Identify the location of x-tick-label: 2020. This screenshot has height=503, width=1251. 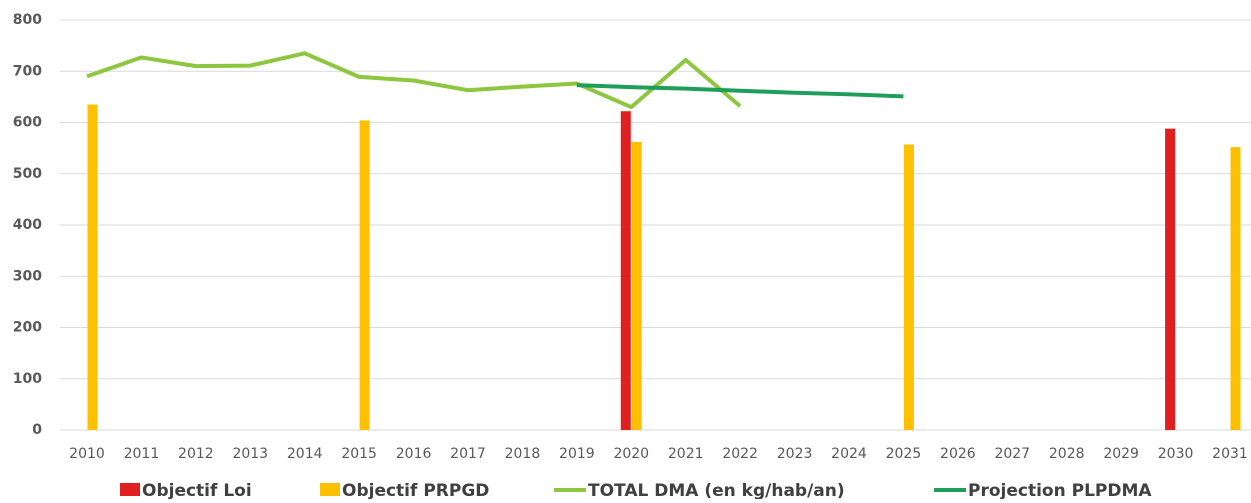
(631, 454).